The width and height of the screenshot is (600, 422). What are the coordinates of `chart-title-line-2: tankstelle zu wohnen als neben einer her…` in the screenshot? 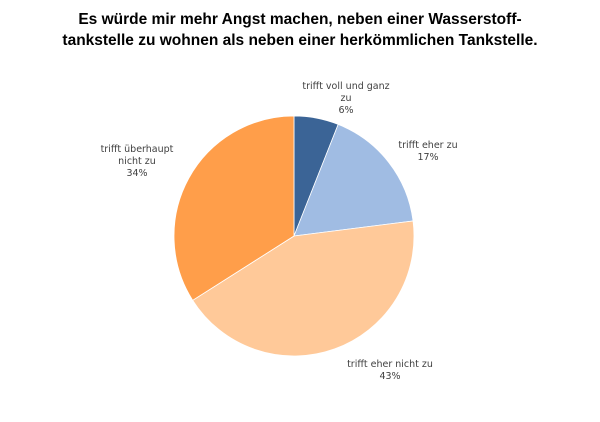 It's located at (300, 40).